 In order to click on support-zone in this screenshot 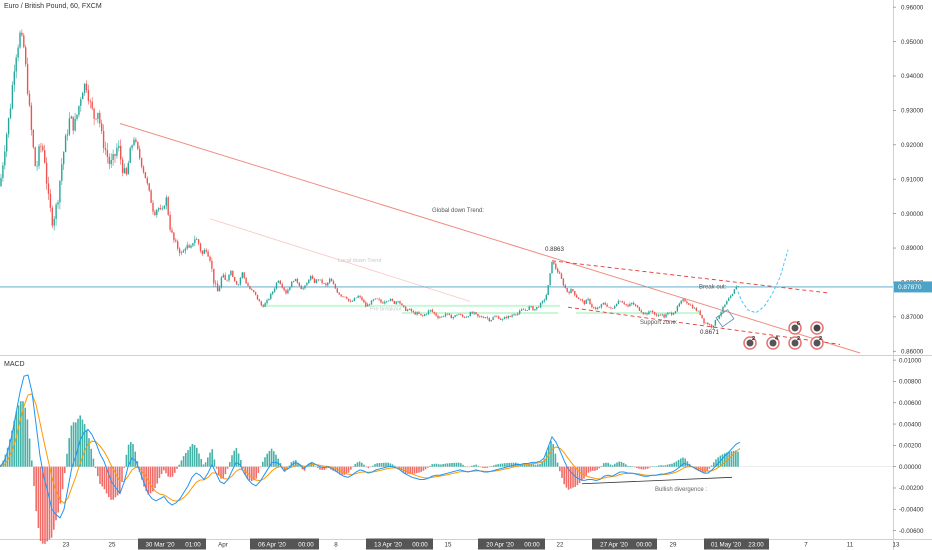, I will do `click(480, 313)`.